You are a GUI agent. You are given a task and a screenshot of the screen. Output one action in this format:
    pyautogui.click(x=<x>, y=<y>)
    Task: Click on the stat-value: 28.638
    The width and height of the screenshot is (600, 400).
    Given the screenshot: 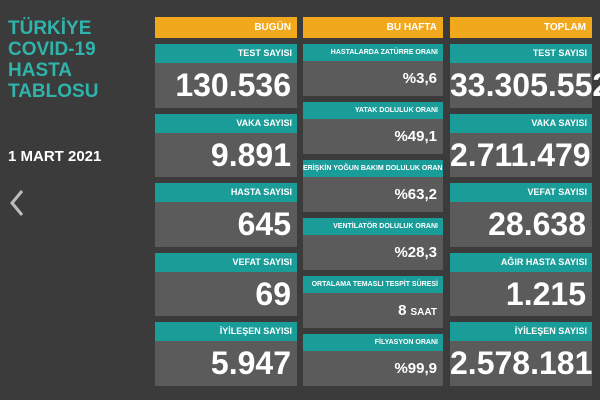 What is the action you would take?
    pyautogui.click(x=537, y=224)
    